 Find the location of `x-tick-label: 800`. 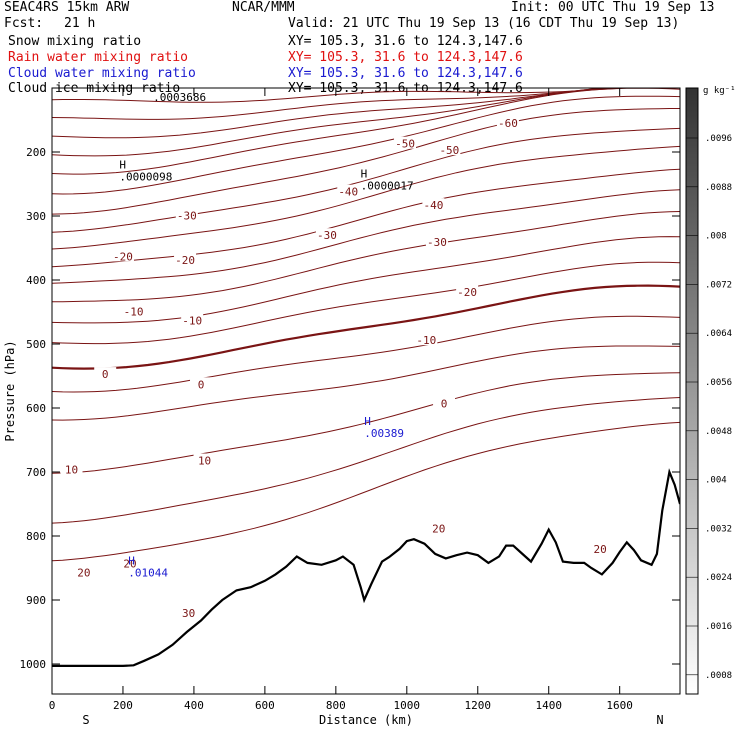

x-tick-label: 800 is located at coordinates (336, 705).